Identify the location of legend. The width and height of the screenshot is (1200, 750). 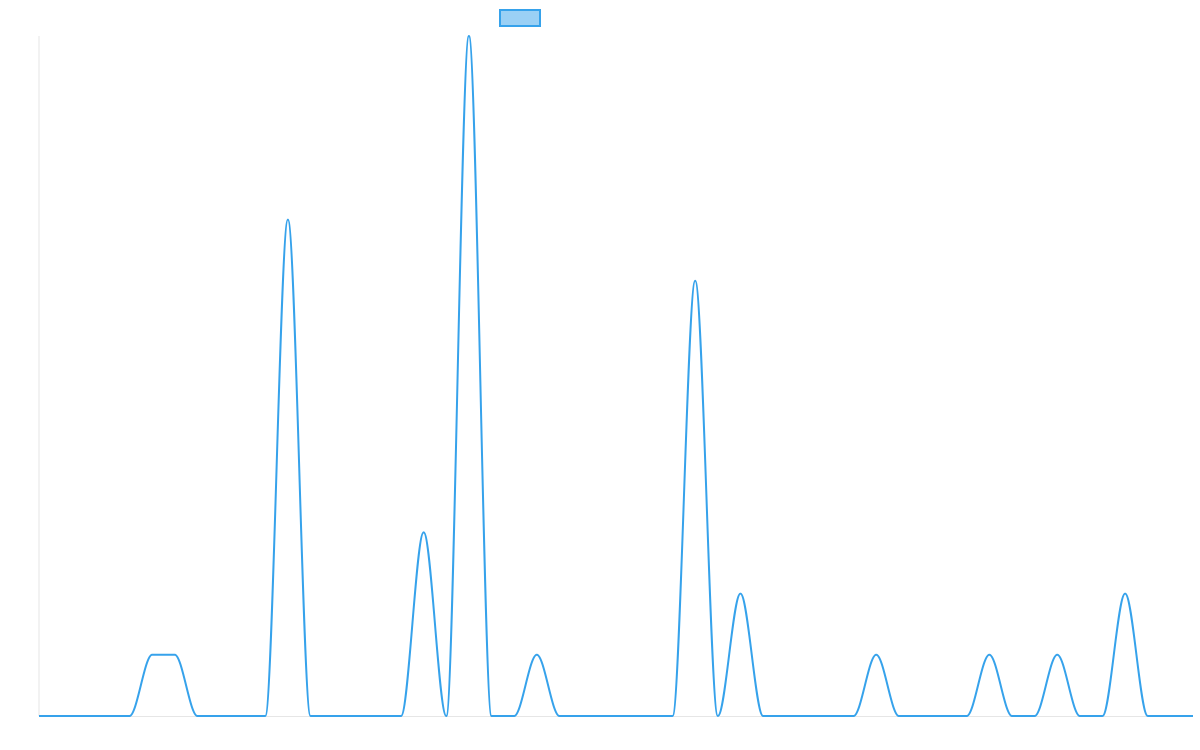
(520, 18).